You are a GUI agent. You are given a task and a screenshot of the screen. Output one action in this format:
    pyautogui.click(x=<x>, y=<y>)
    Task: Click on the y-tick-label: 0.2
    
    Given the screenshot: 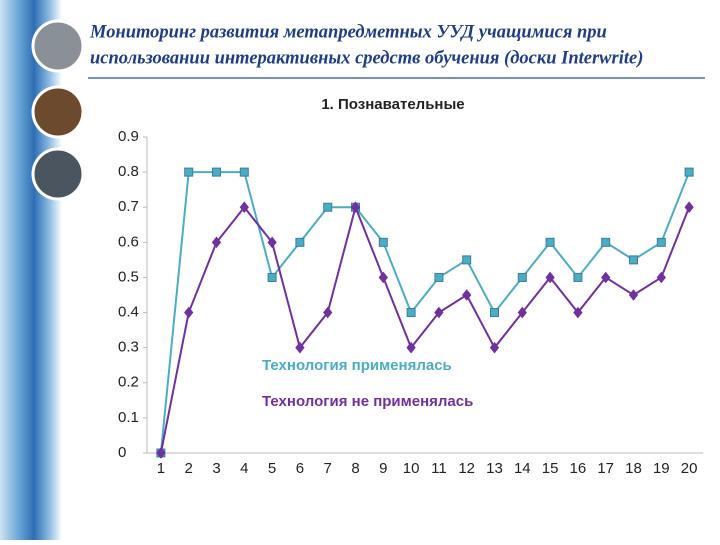 What is the action you would take?
    pyautogui.click(x=128, y=382)
    